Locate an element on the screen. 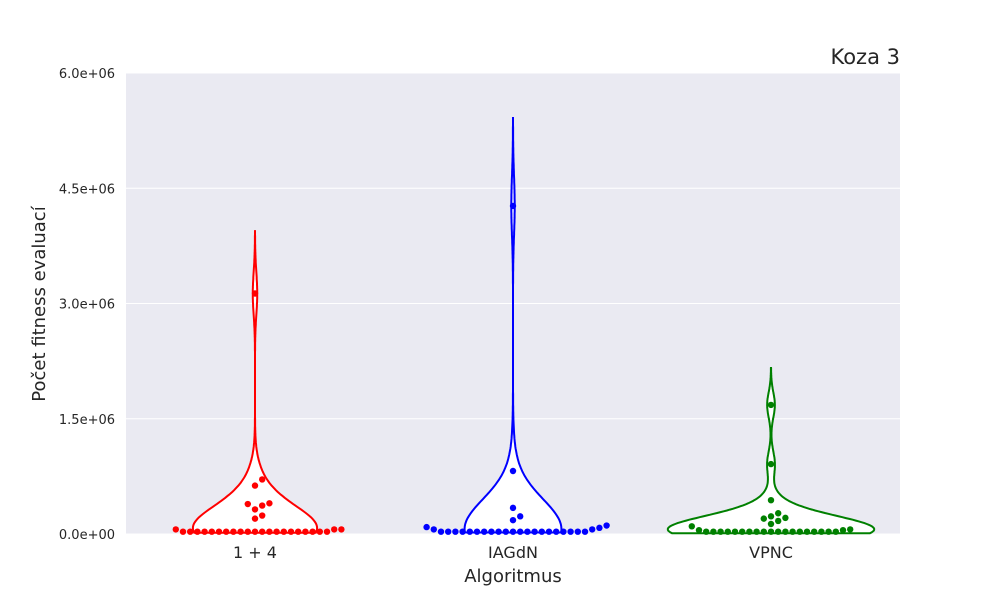 Image resolution: width=1000 pixels, height=600 pixels. x-tick-label: VPNC is located at coordinates (771, 552).